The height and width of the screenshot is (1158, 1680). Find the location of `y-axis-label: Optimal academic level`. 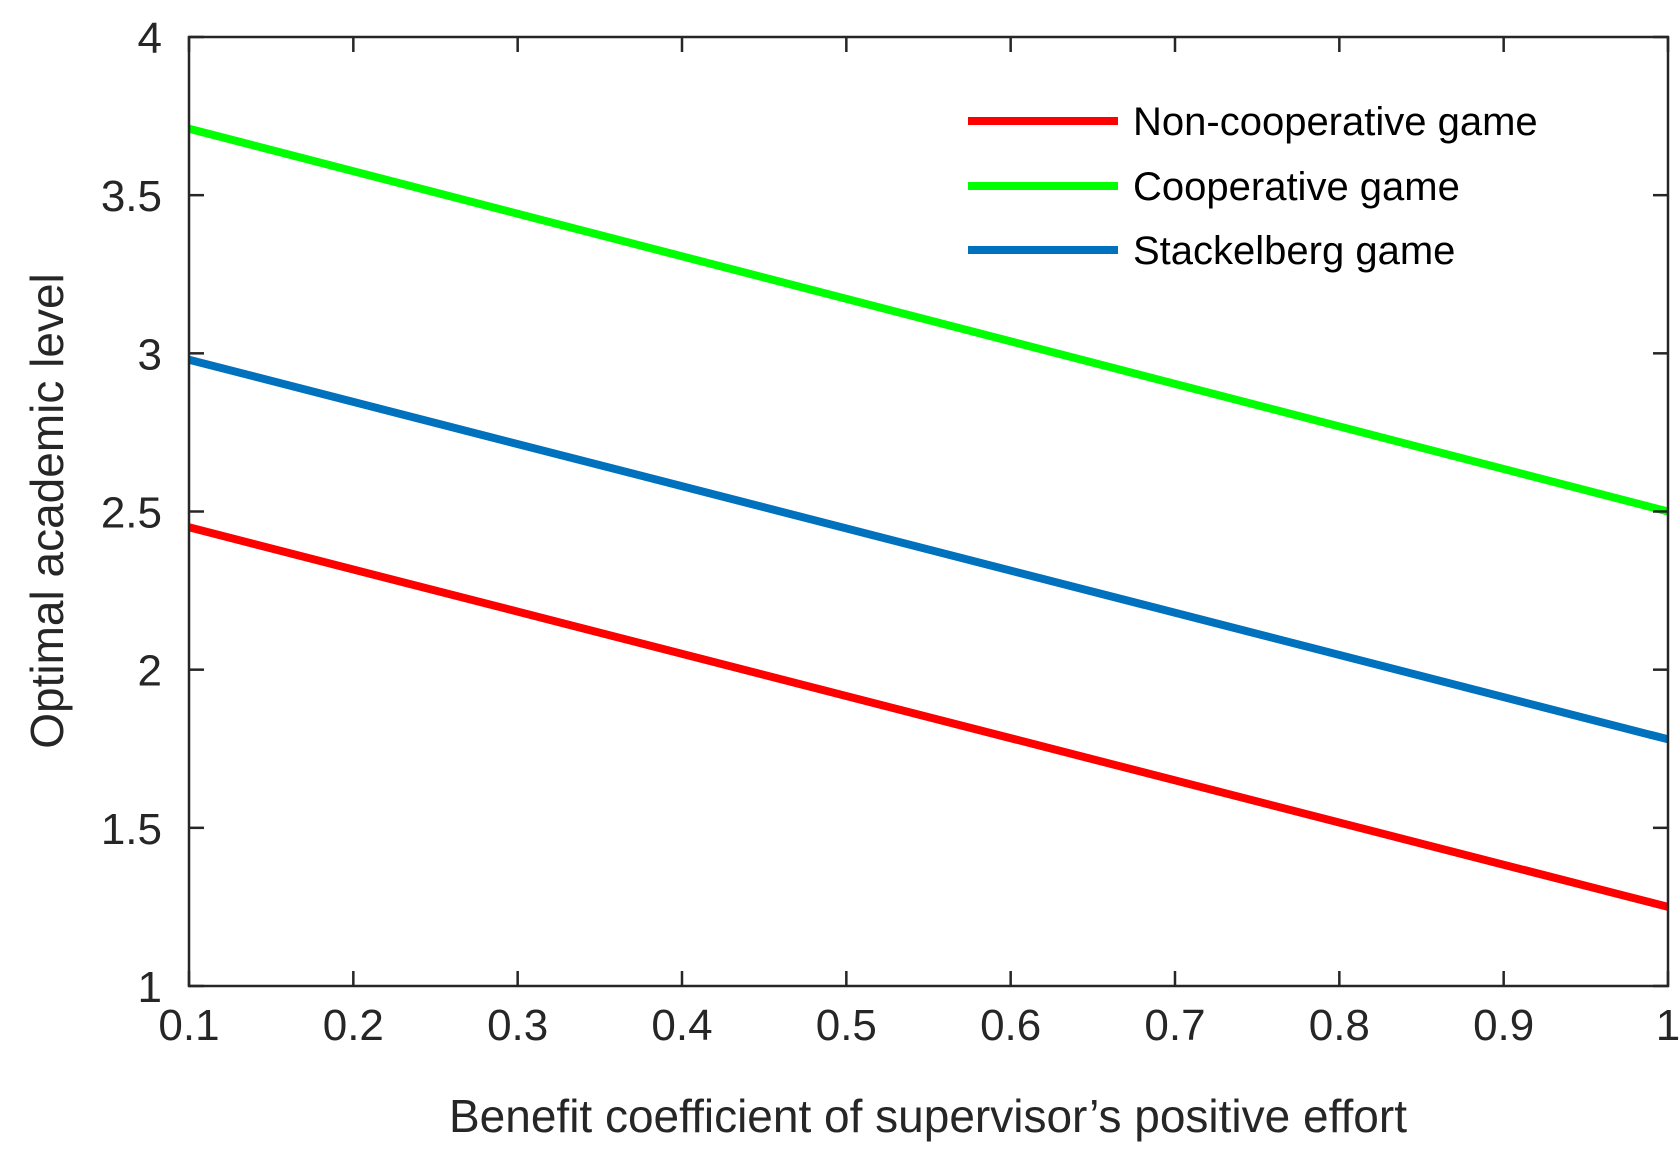

y-axis-label: Optimal academic level is located at coordinates (47, 511).